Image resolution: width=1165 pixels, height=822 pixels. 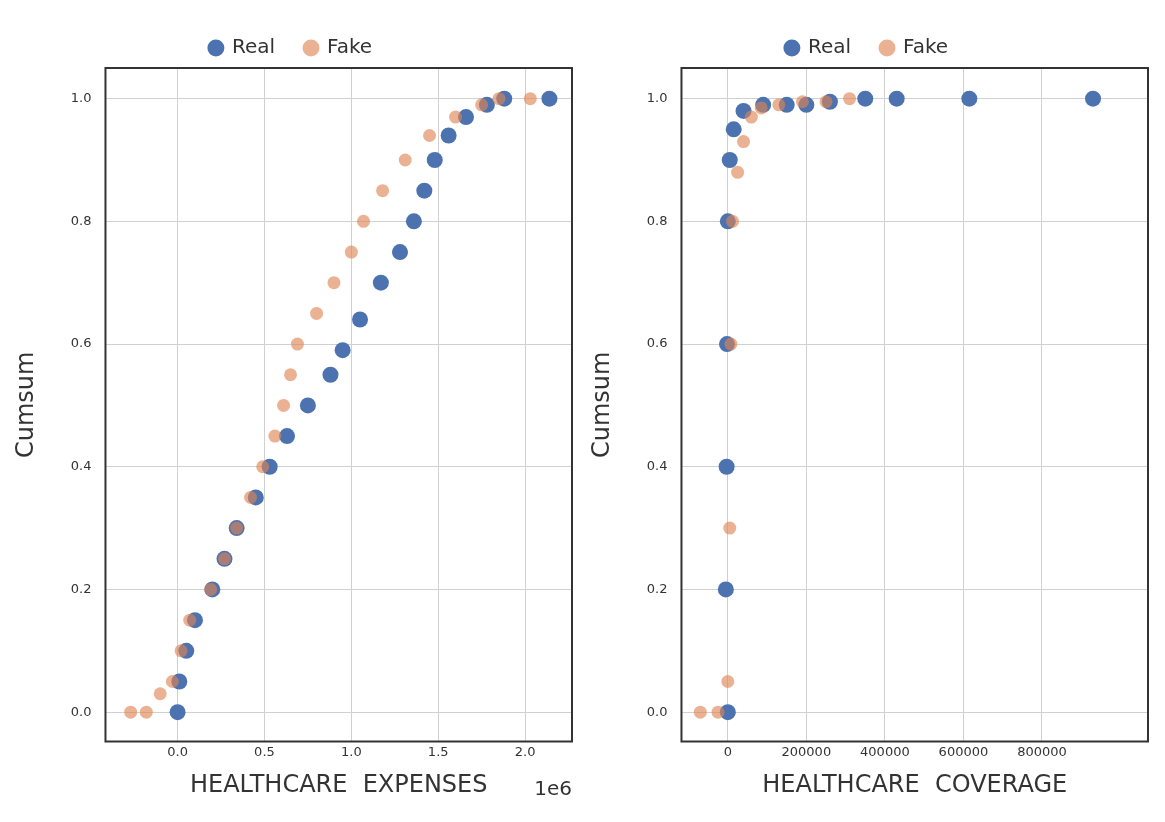 What do you see at coordinates (338, 783) in the screenshot?
I see `x-axis-title: HEALTHCARE EXPENSES` at bounding box center [338, 783].